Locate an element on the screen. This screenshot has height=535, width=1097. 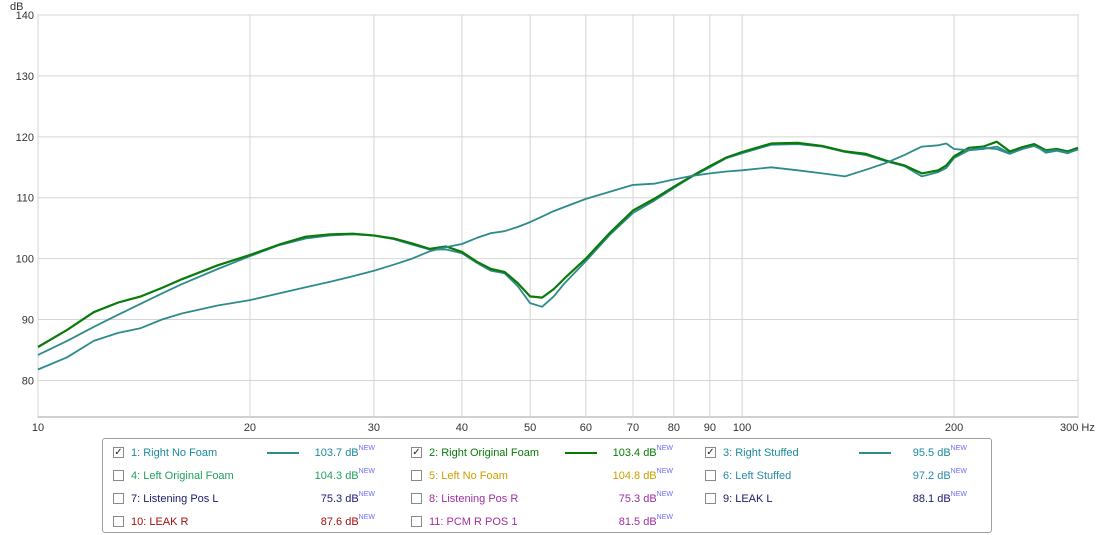
legend-value-text: 104.8 dB is located at coordinates (634, 476).